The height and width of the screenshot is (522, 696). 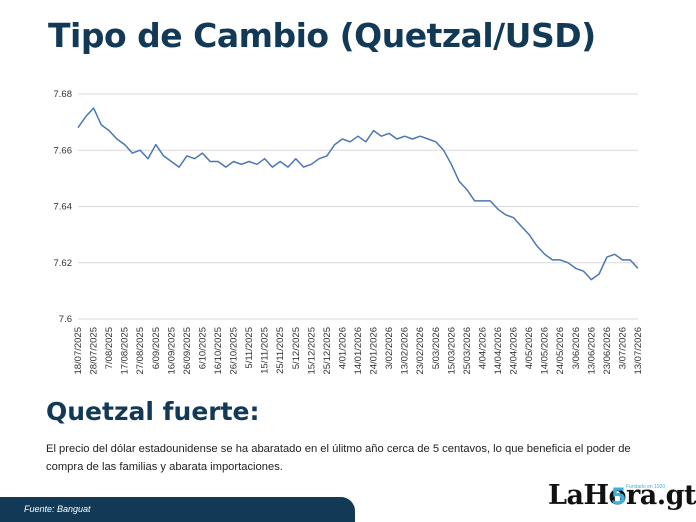 I want to click on x-tick-label: 28/07/2025, so click(x=94, y=351).